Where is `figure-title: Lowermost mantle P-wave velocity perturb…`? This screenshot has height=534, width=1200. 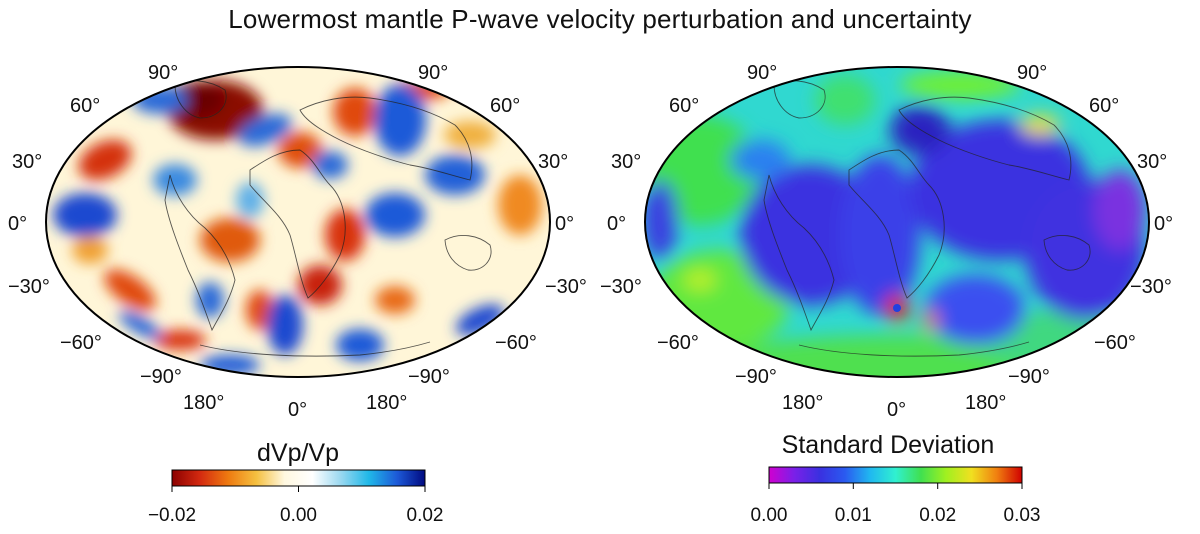 figure-title: Lowermost mantle P-wave velocity perturb… is located at coordinates (600, 19).